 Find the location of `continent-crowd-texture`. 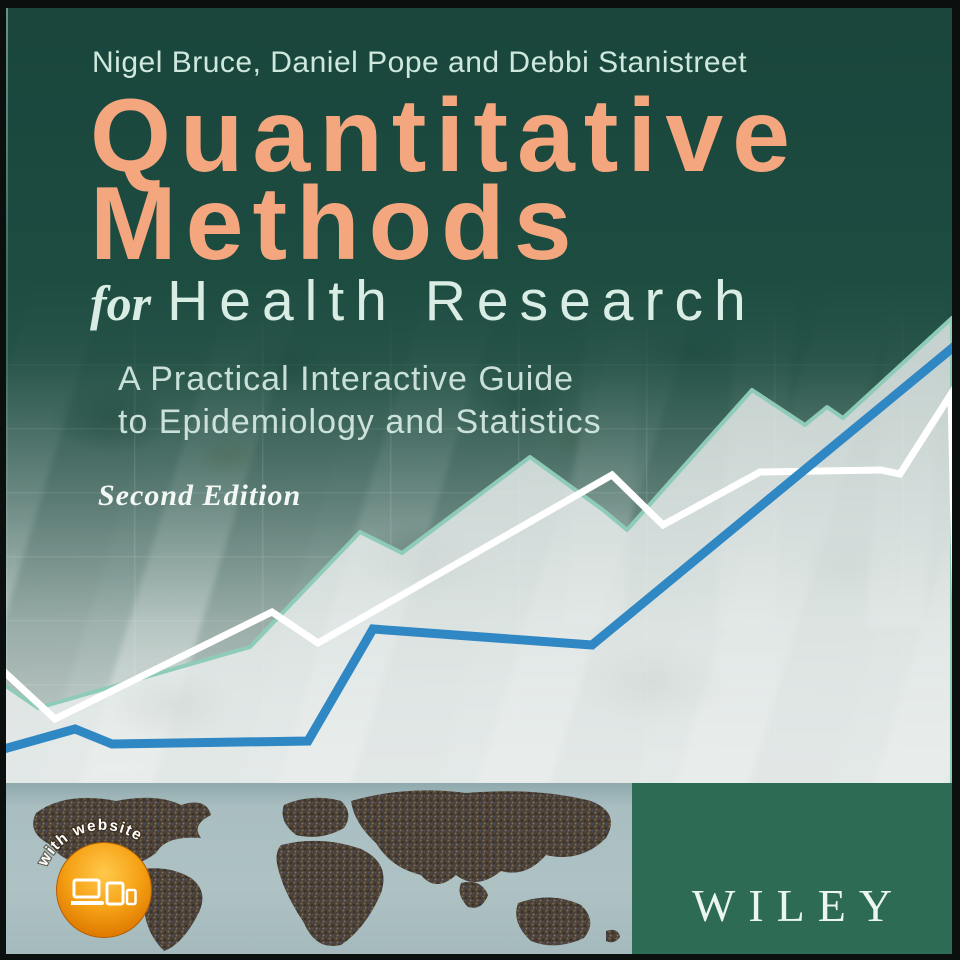

continent-crowd-texture is located at coordinates (326, 870).